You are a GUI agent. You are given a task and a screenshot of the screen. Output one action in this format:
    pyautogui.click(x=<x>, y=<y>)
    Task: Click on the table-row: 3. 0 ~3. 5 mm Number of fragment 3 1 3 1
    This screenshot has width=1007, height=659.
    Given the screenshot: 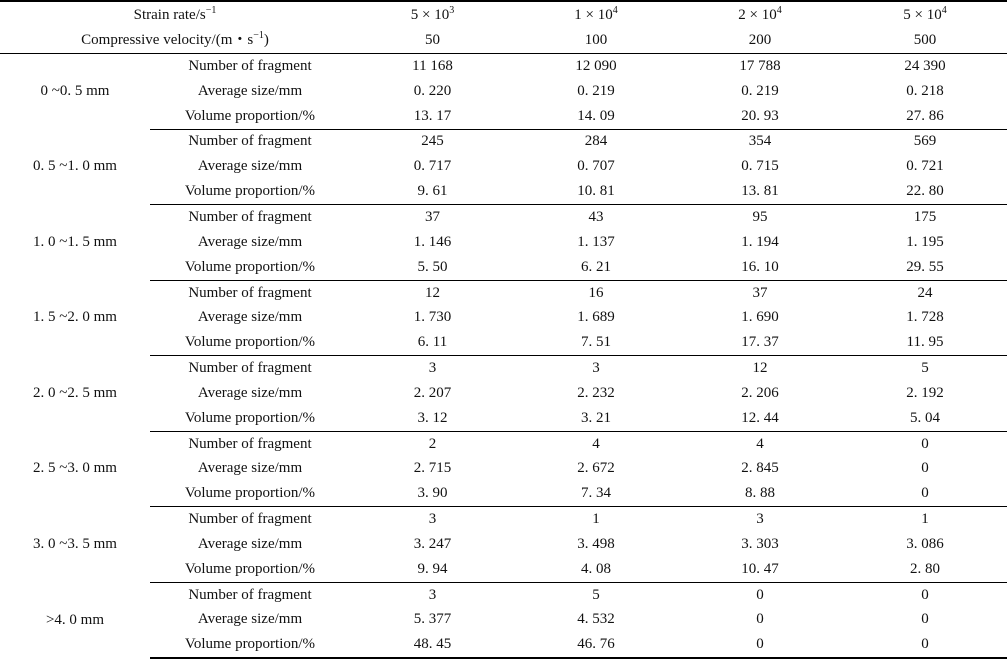 What is the action you would take?
    pyautogui.click(x=503, y=529)
    